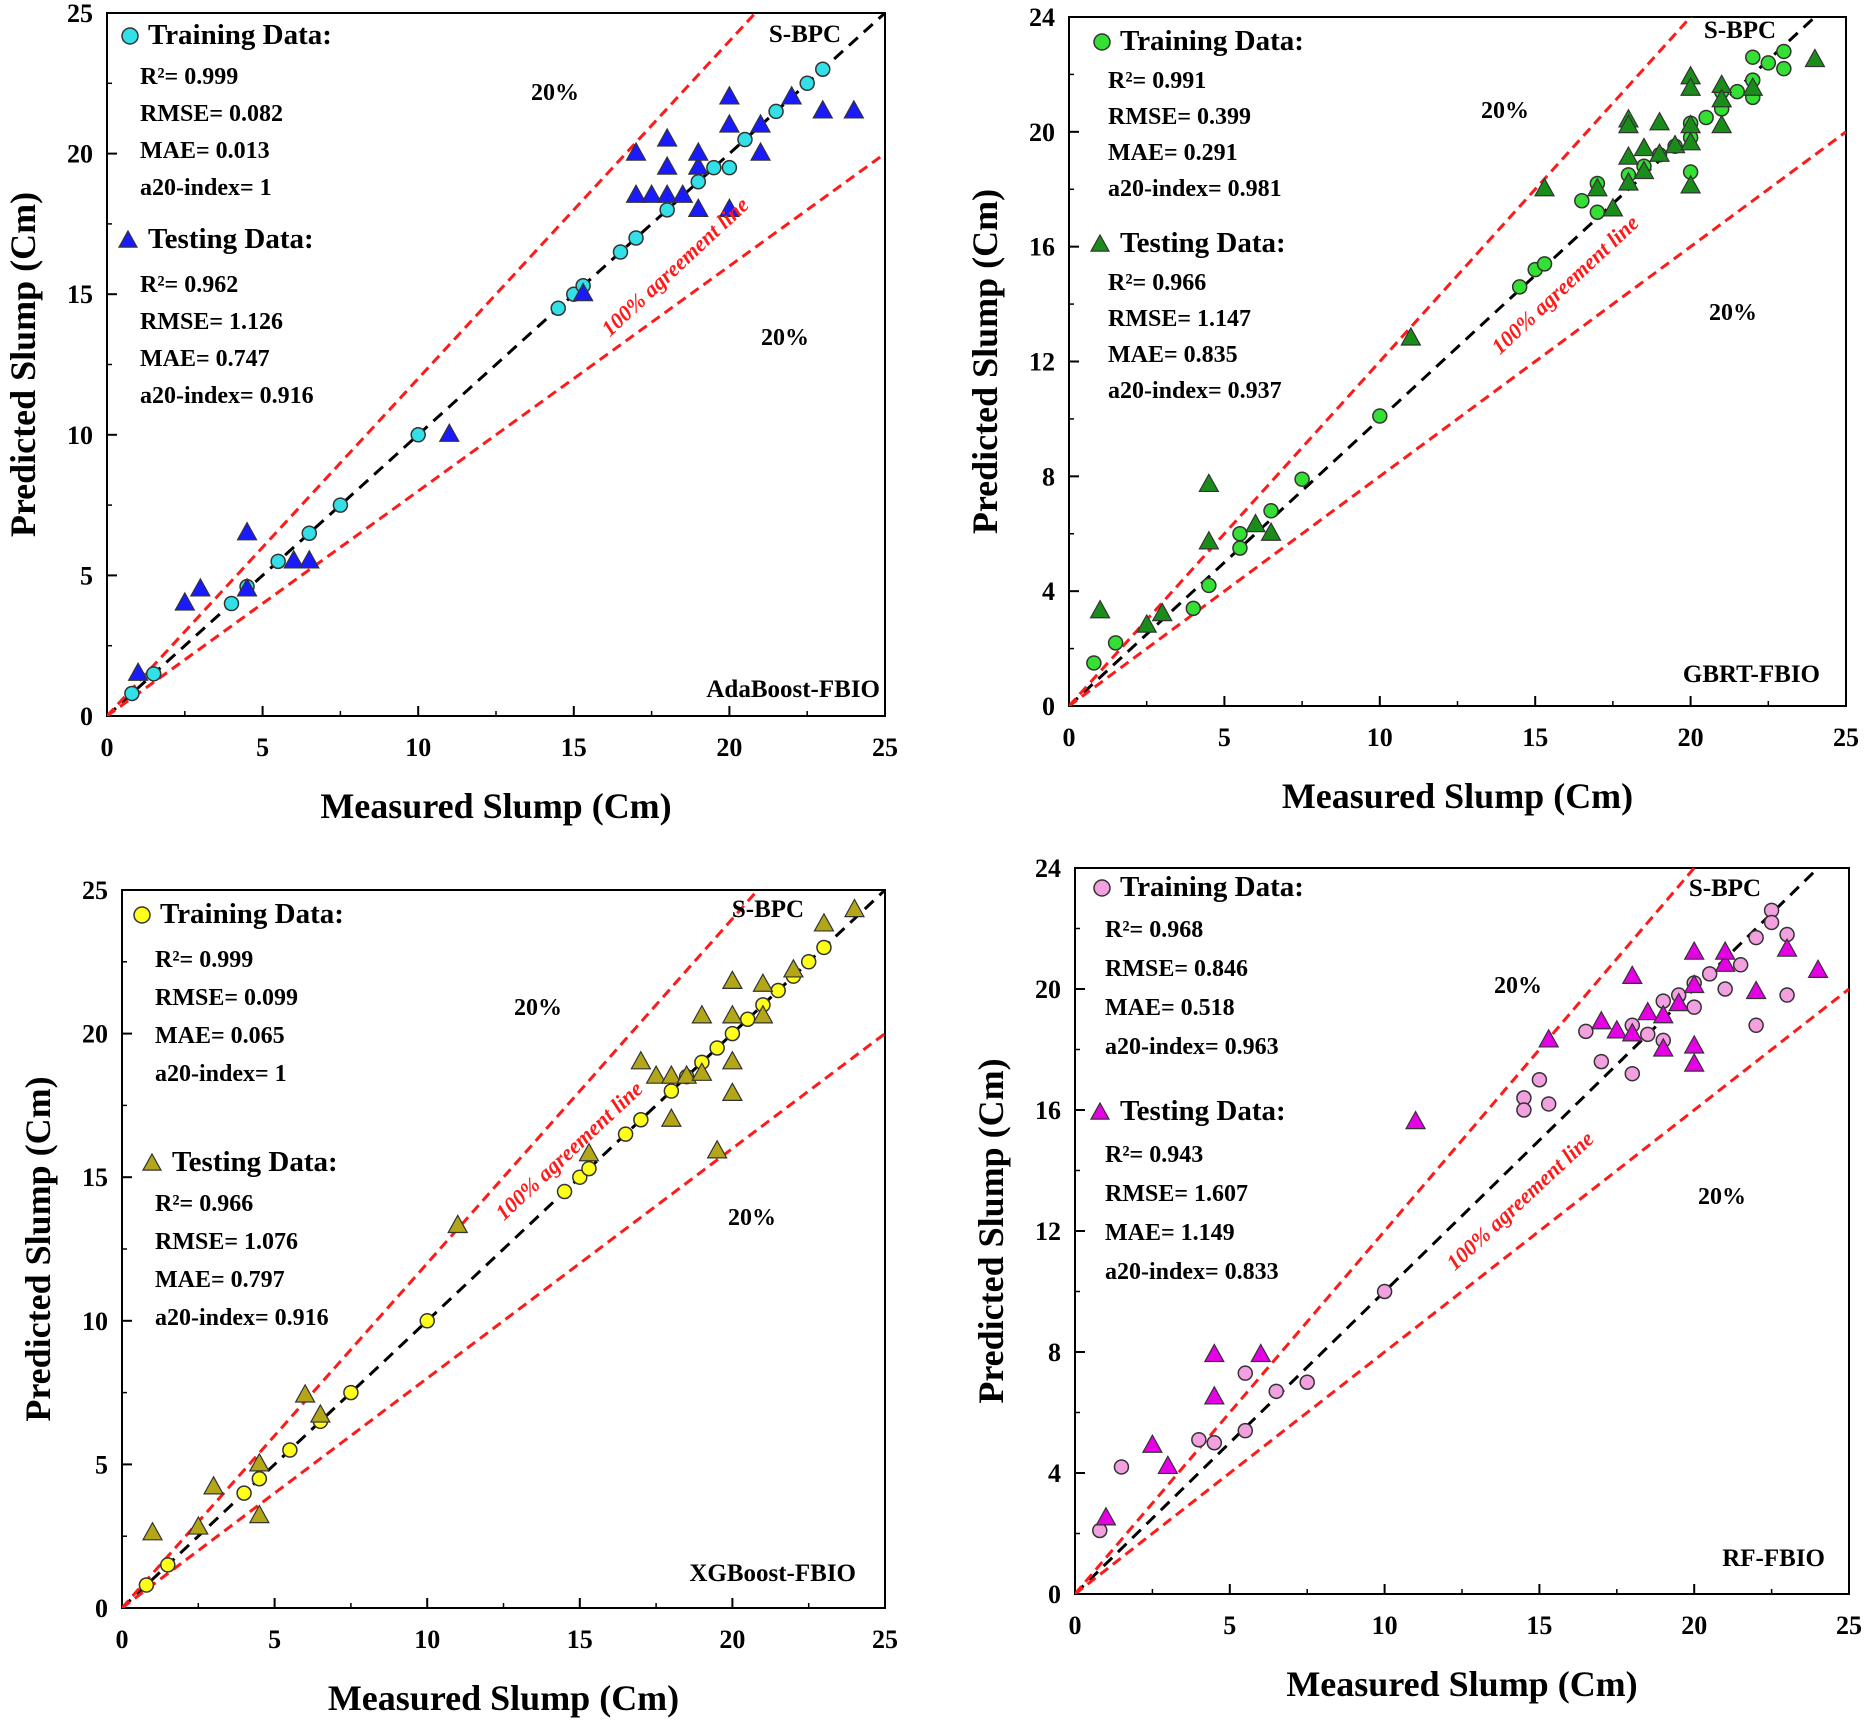 This screenshot has height=1724, width=1867. I want to click on y-tick-label: 20, so click(95, 1034).